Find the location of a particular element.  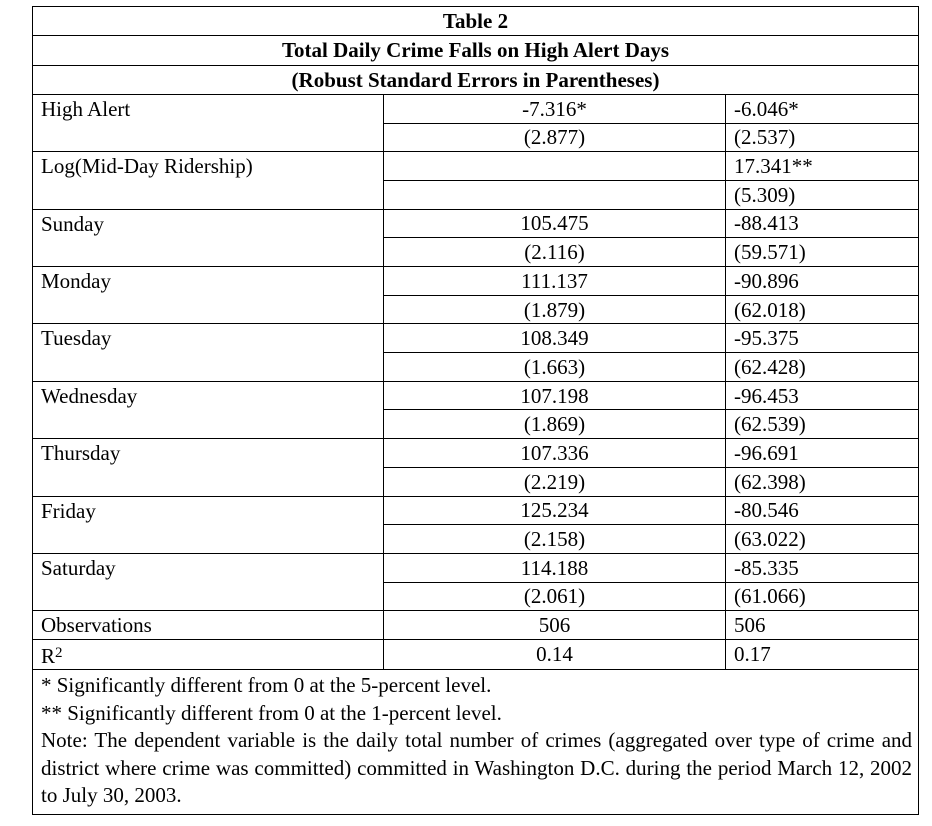

se-col1: (1.869) is located at coordinates (554, 424).